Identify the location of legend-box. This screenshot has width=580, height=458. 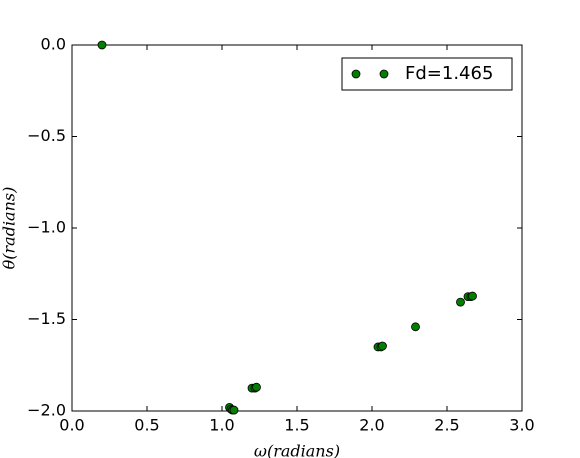
(427, 74).